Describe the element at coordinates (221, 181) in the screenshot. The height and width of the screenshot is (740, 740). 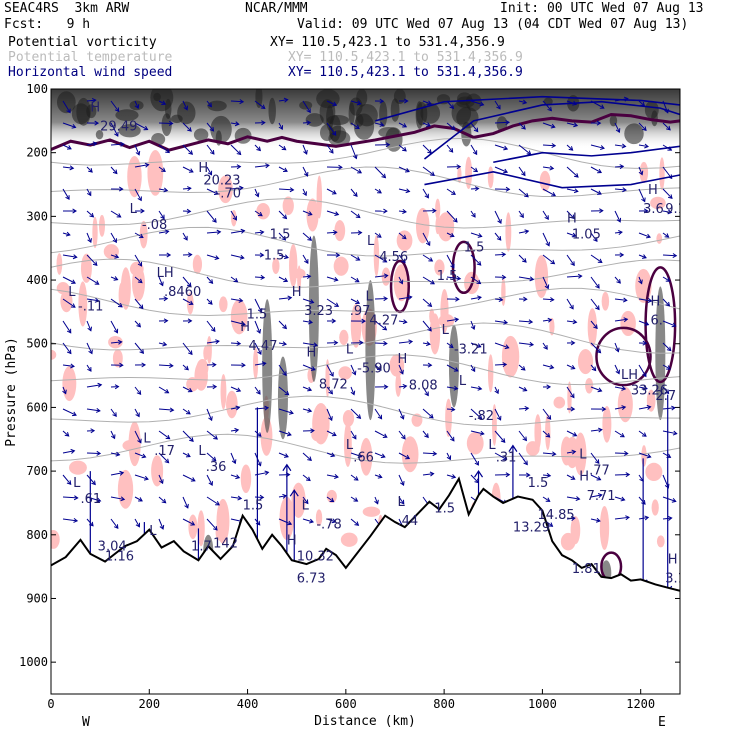
I see `field-label: 20.23` at that location.